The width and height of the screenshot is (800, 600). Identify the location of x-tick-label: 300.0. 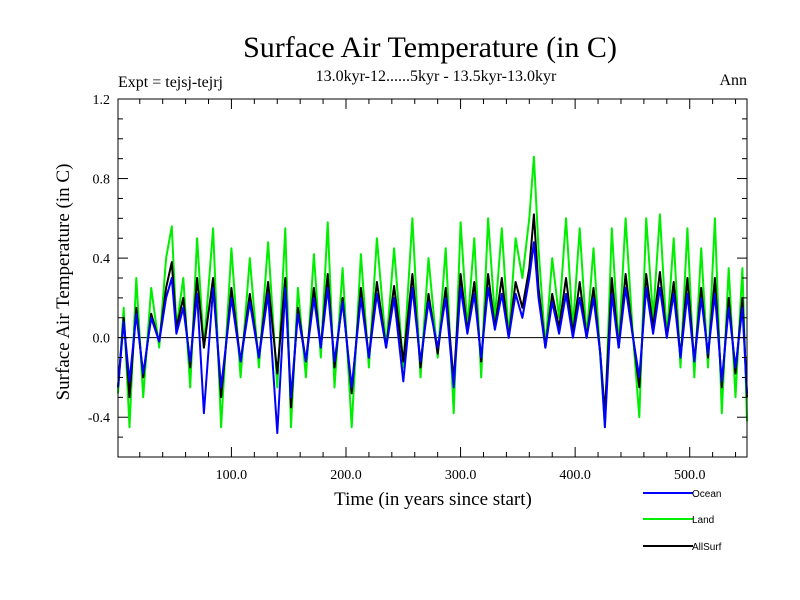
(461, 475).